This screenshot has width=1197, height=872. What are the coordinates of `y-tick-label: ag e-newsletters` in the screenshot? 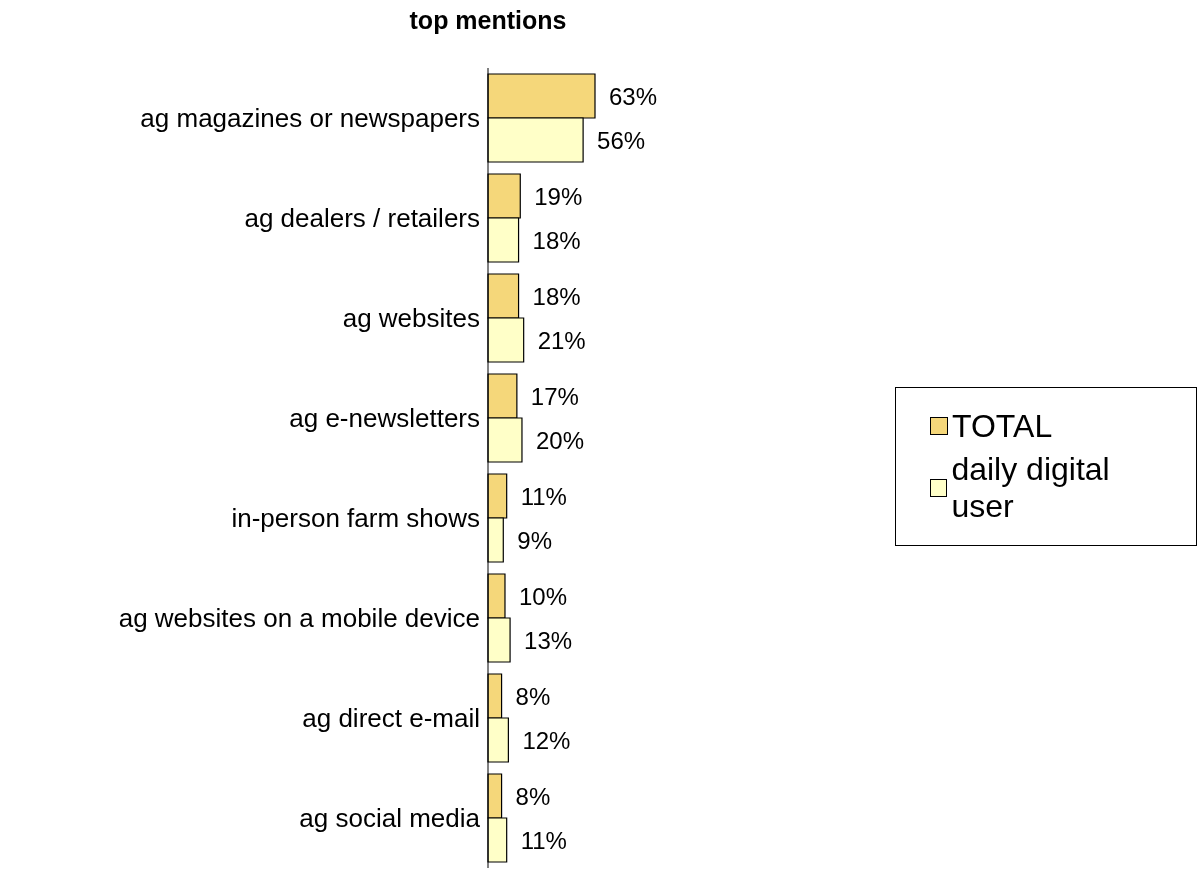 It's located at (384, 418).